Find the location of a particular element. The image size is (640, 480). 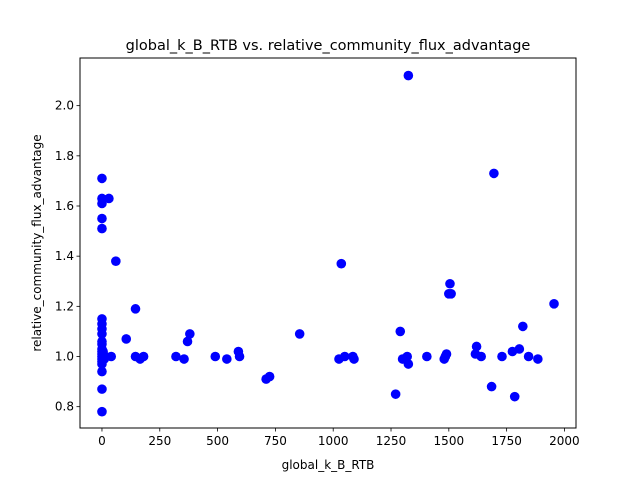

x-tick-label-1: 250 is located at coordinates (159, 441).